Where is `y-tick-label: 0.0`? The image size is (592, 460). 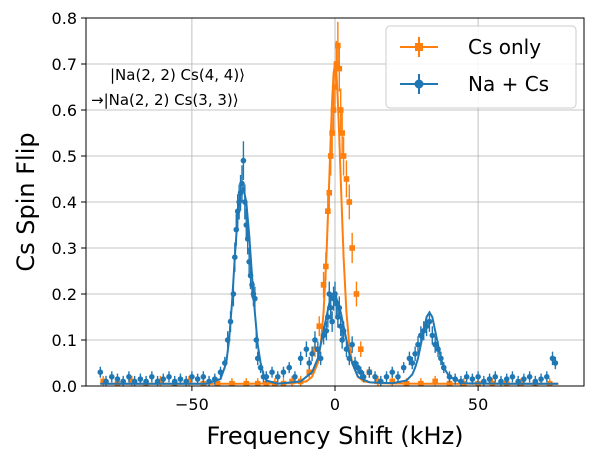 y-tick-label: 0.0 is located at coordinates (64, 386).